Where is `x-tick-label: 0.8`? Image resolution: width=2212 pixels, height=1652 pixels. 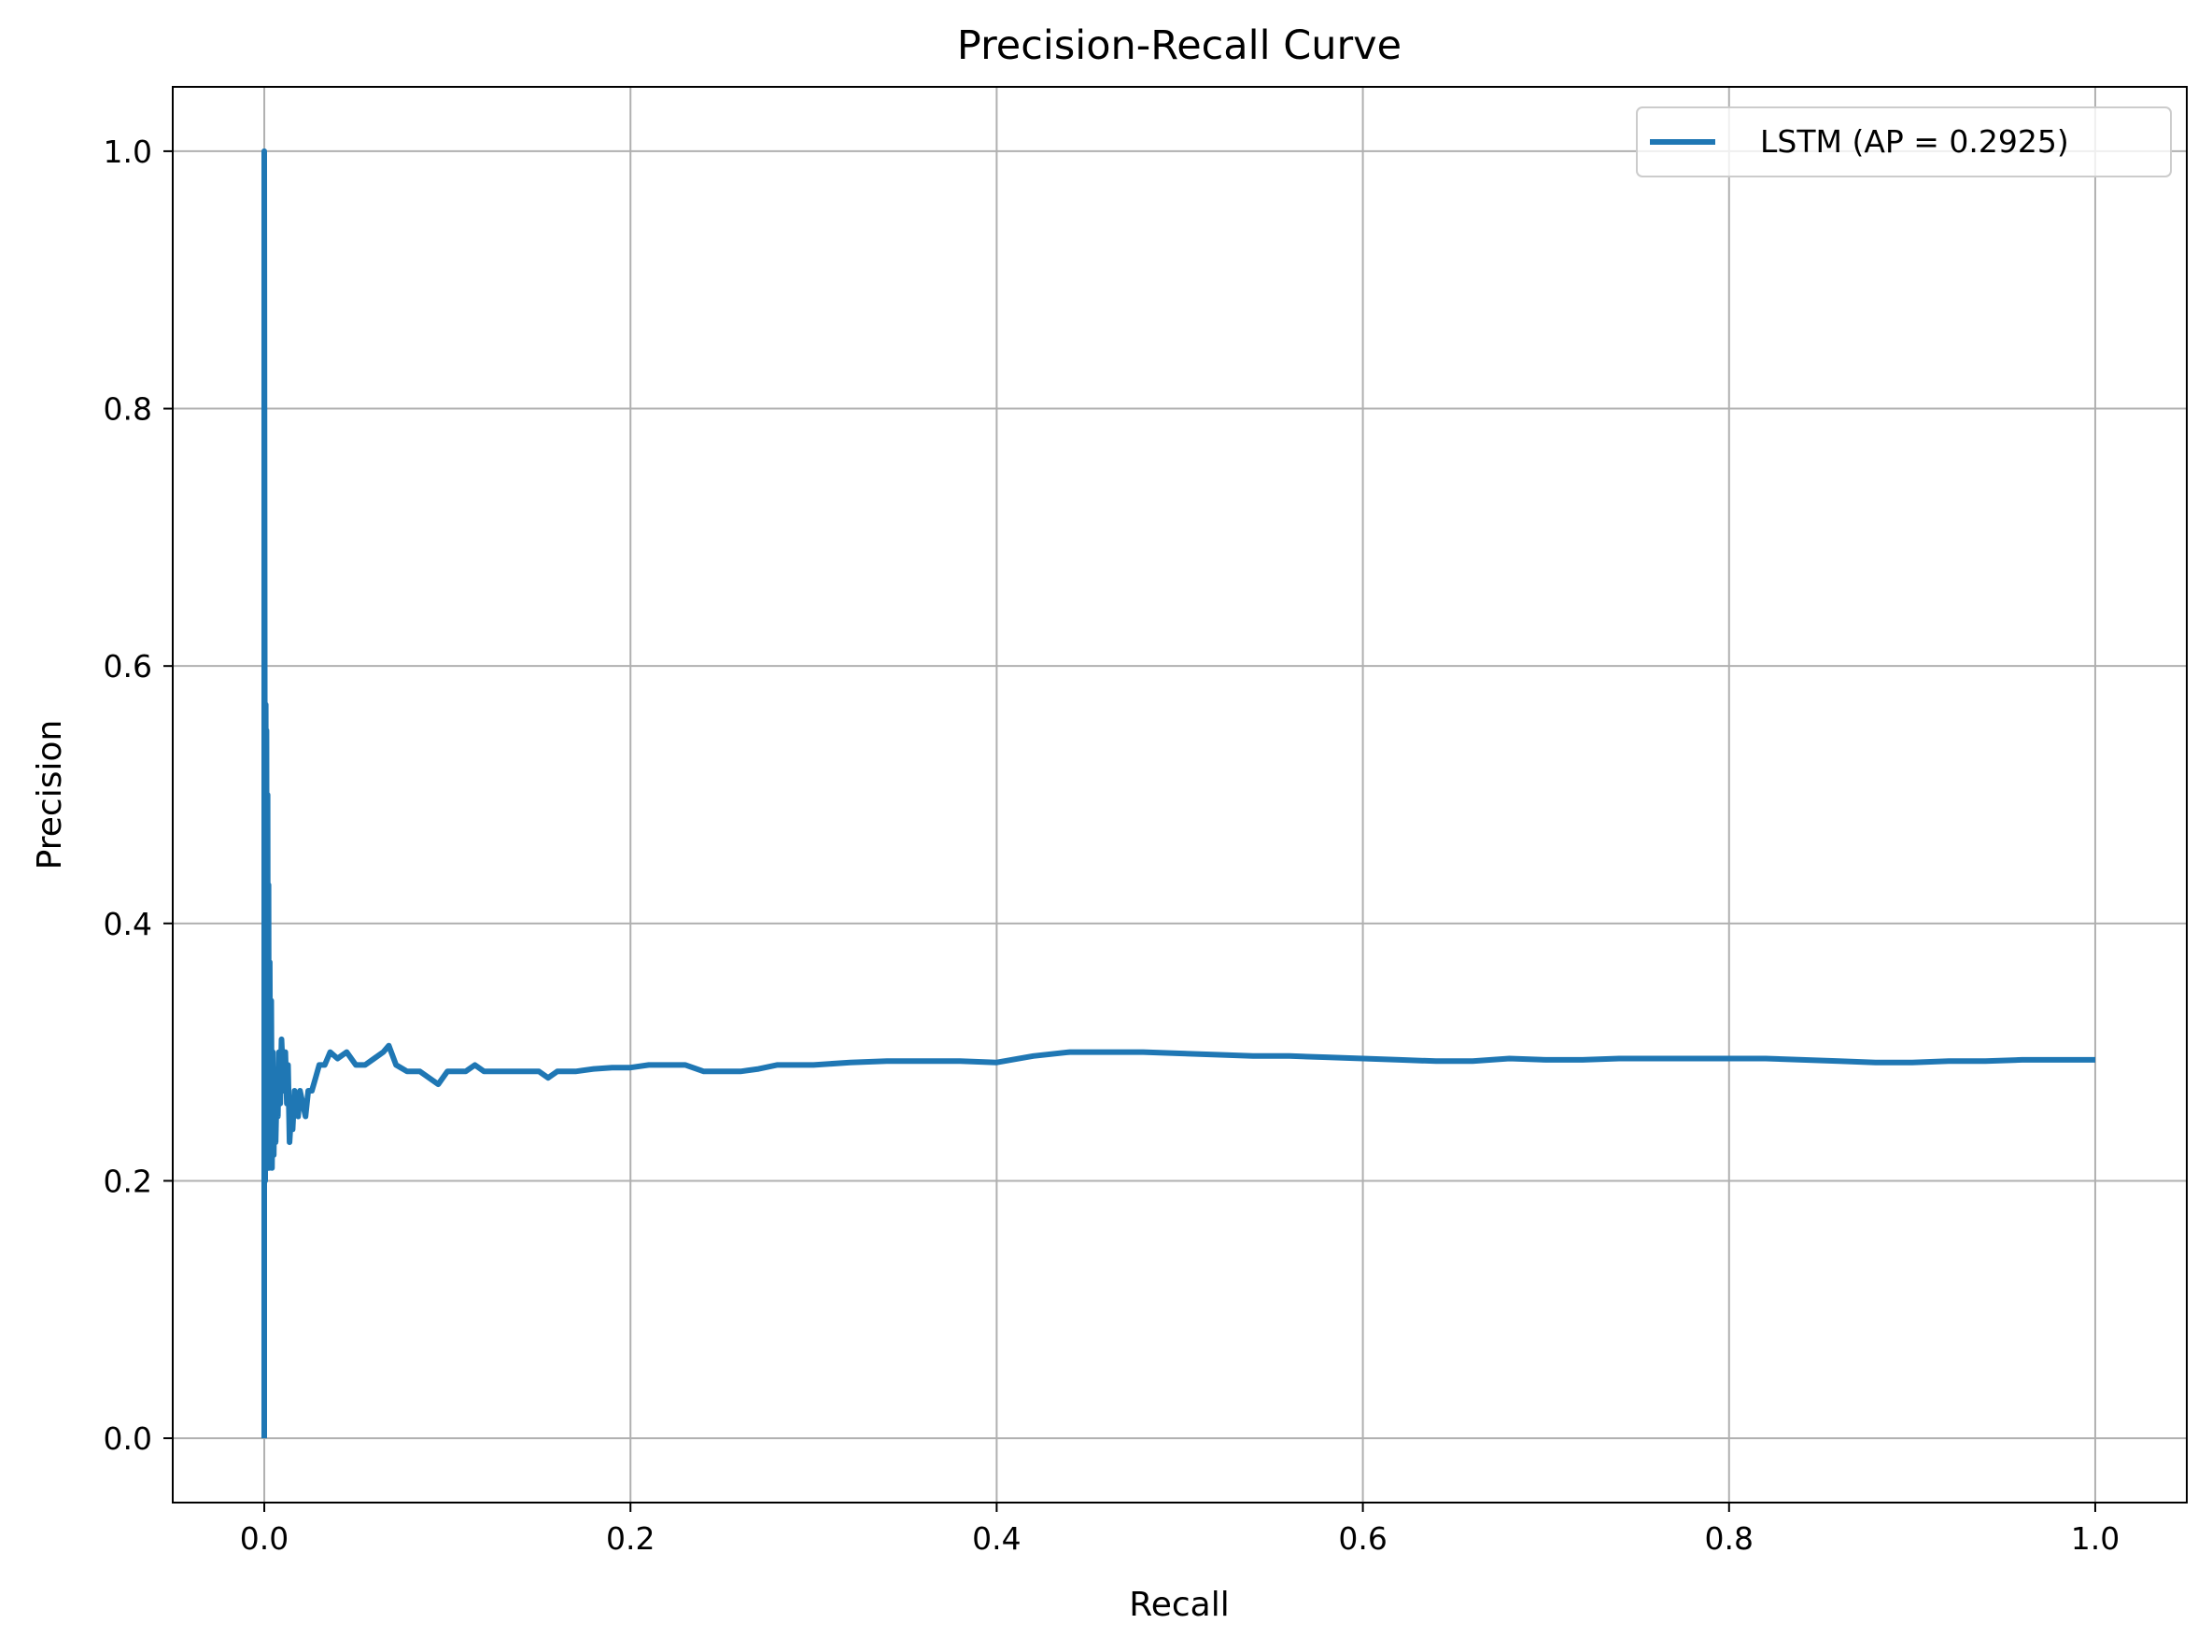 x-tick-label: 0.8 is located at coordinates (1729, 1538).